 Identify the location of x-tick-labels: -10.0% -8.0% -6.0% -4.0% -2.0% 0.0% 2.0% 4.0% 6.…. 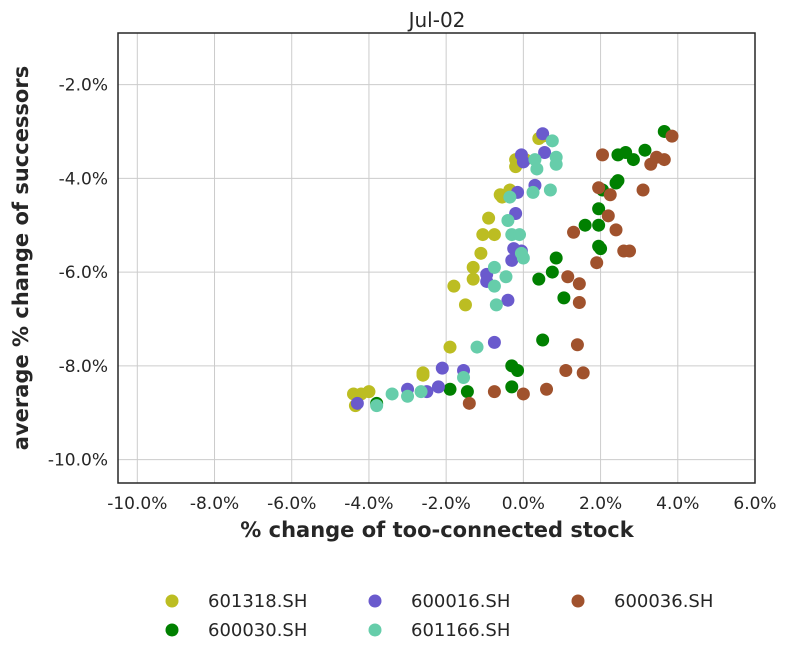
(441, 504).